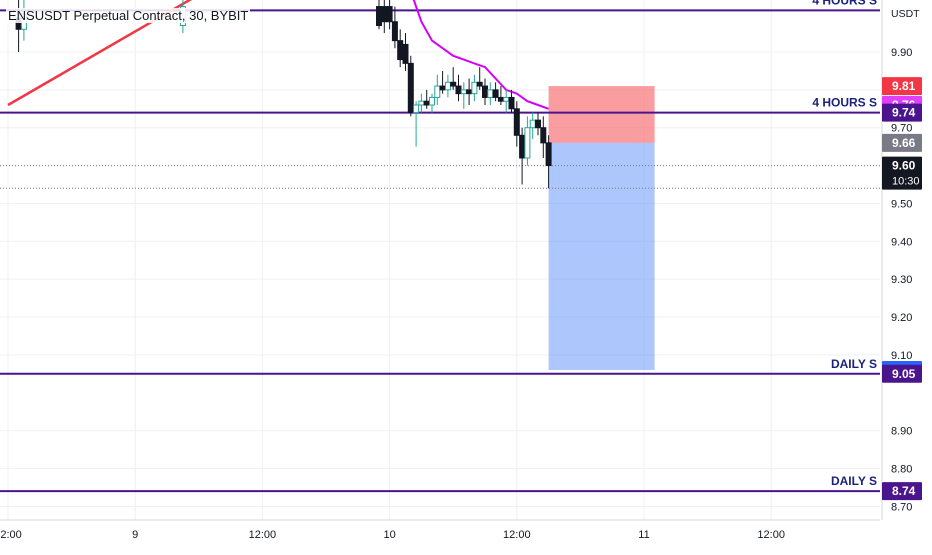 Image resolution: width=932 pixels, height=555 pixels. Describe the element at coordinates (901, 129) in the screenshot. I see `y-tick-label: 9.70` at that location.